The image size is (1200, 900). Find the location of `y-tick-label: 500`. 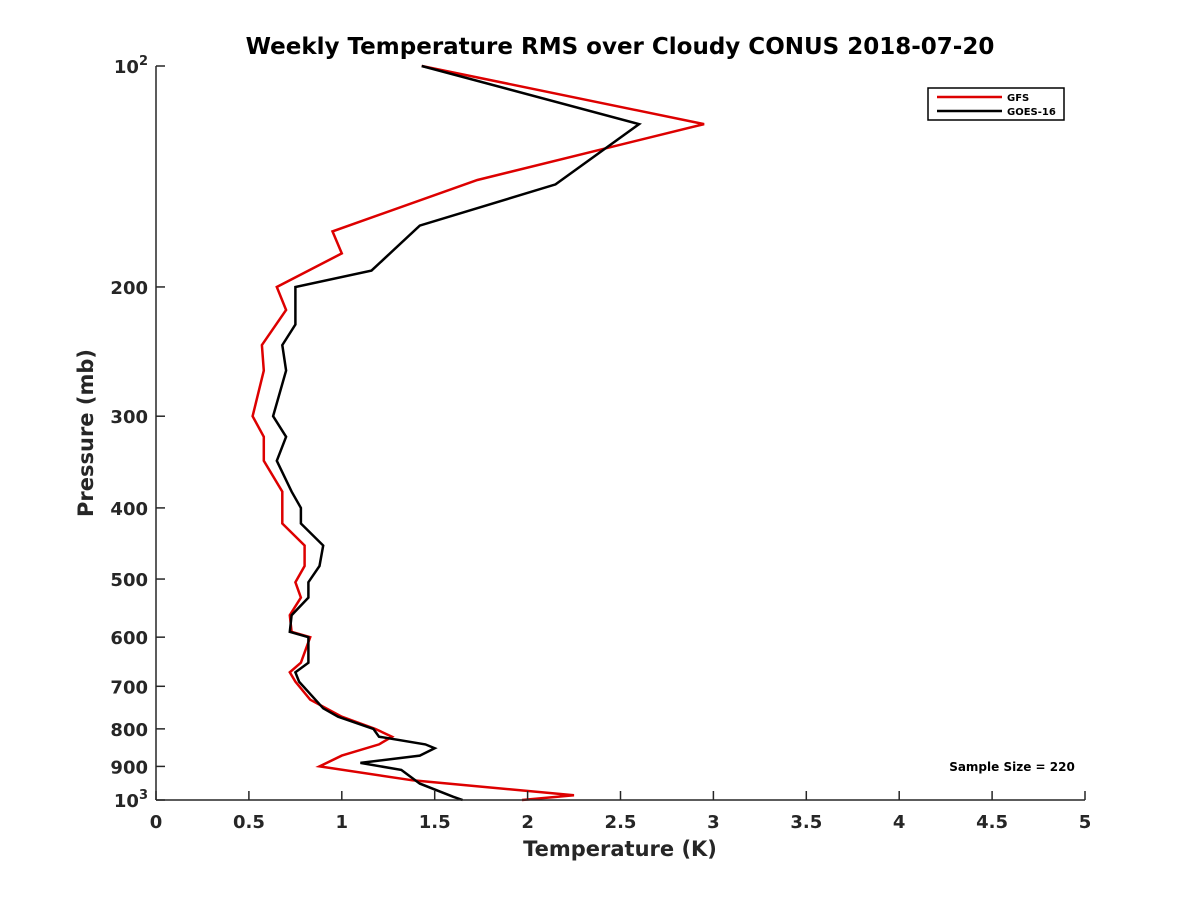

y-tick-label: 500 is located at coordinates (129, 580).